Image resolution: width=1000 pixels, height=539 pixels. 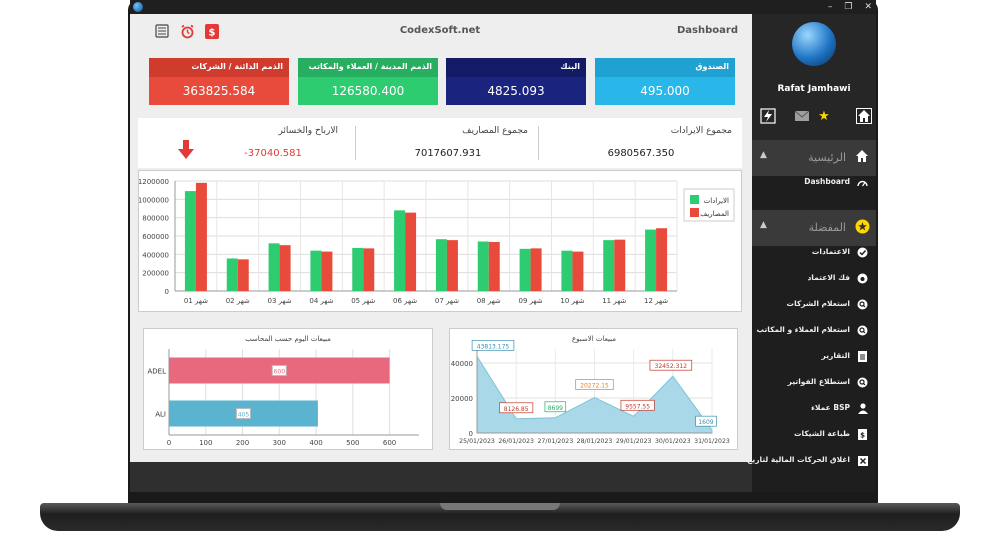 What do you see at coordinates (448, 153) in the screenshot?
I see `expenses-value: 7017607.931` at bounding box center [448, 153].